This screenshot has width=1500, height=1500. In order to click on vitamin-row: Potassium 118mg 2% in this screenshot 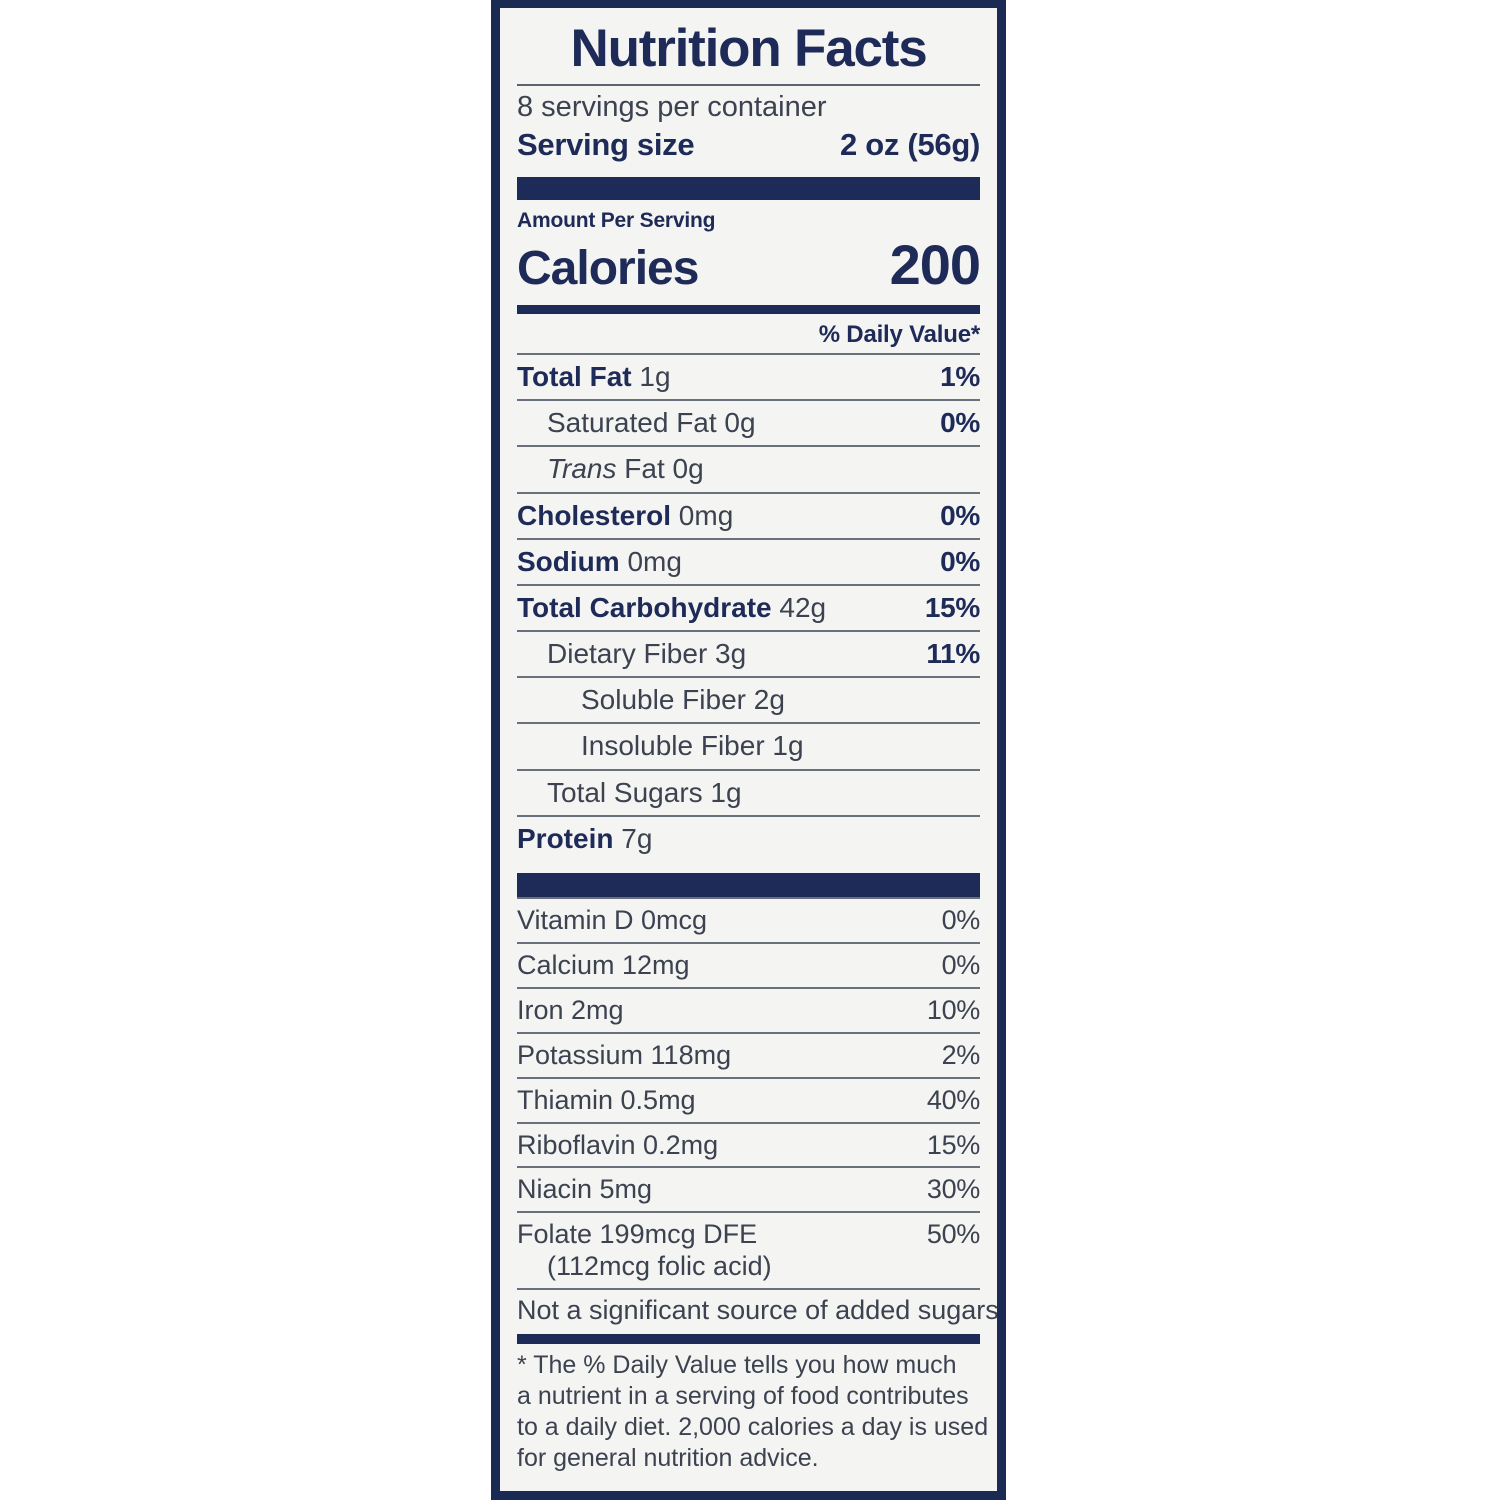, I will do `click(749, 1054)`.